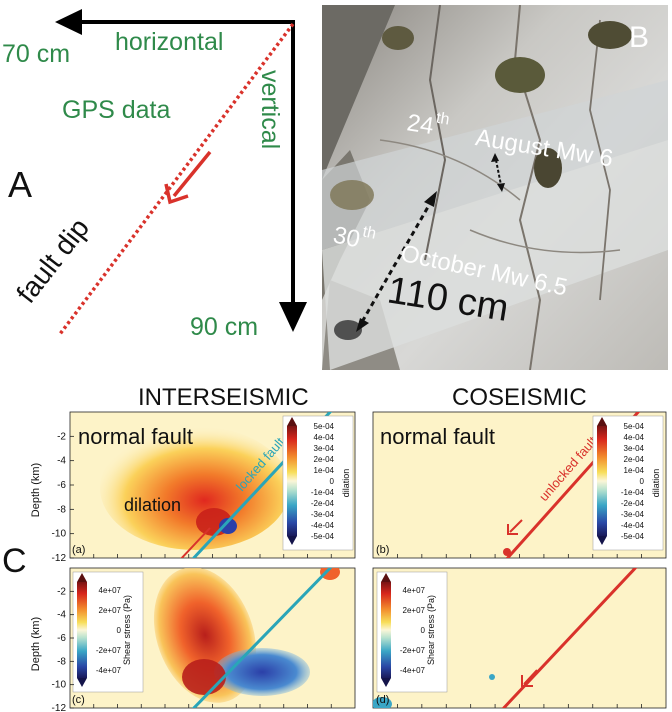 This screenshot has width=672, height=712. I want to click on dilation-region-label: dilation, so click(152, 505).